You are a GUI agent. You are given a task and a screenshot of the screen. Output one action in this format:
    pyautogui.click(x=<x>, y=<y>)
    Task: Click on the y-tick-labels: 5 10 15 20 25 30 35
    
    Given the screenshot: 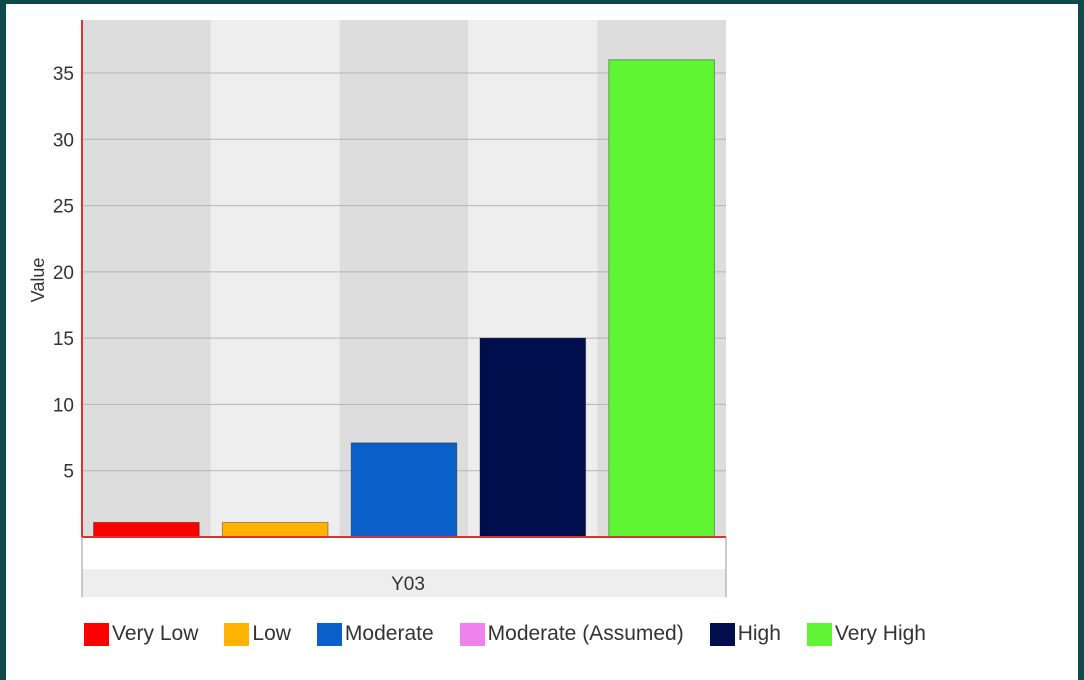 What is the action you would take?
    pyautogui.click(x=63, y=273)
    